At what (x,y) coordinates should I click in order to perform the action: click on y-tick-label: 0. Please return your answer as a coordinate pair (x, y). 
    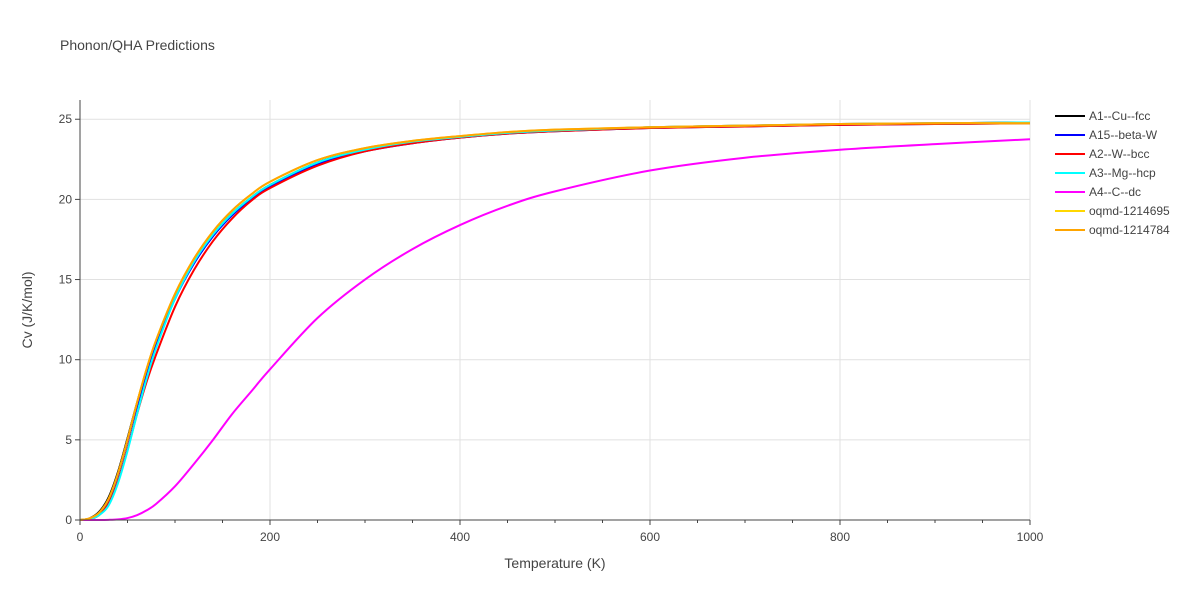
    Looking at the image, I should click on (68, 520).